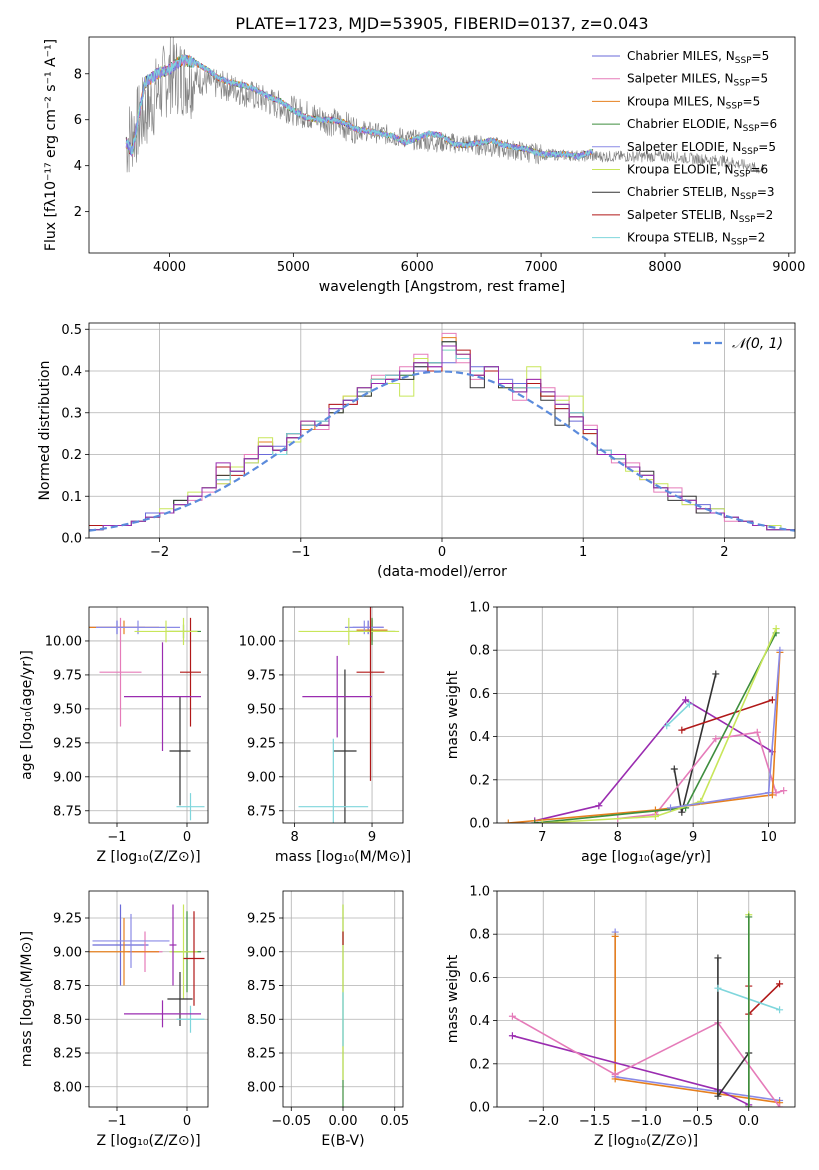 The image size is (819, 1170). Describe the element at coordinates (442, 572) in the screenshot. I see `x-axis-label: (data-model)/error` at that location.